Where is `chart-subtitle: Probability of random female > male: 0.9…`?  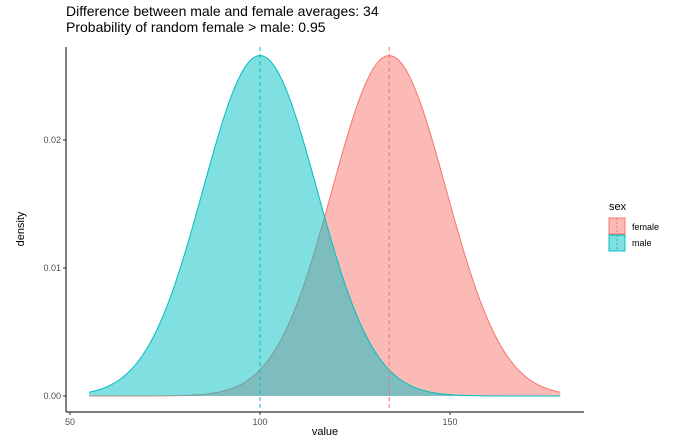
chart-subtitle: Probability of random female > male: 0.9… is located at coordinates (196, 27).